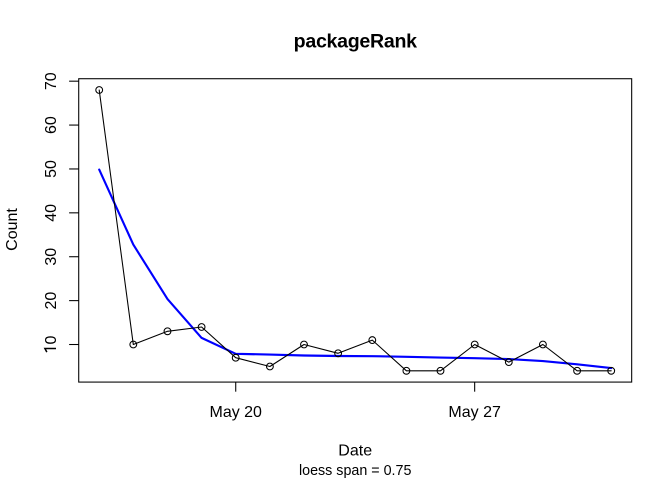 Image resolution: width=672 pixels, height=480 pixels. Describe the element at coordinates (51, 213) in the screenshot. I see `svg-text: 40` at that location.